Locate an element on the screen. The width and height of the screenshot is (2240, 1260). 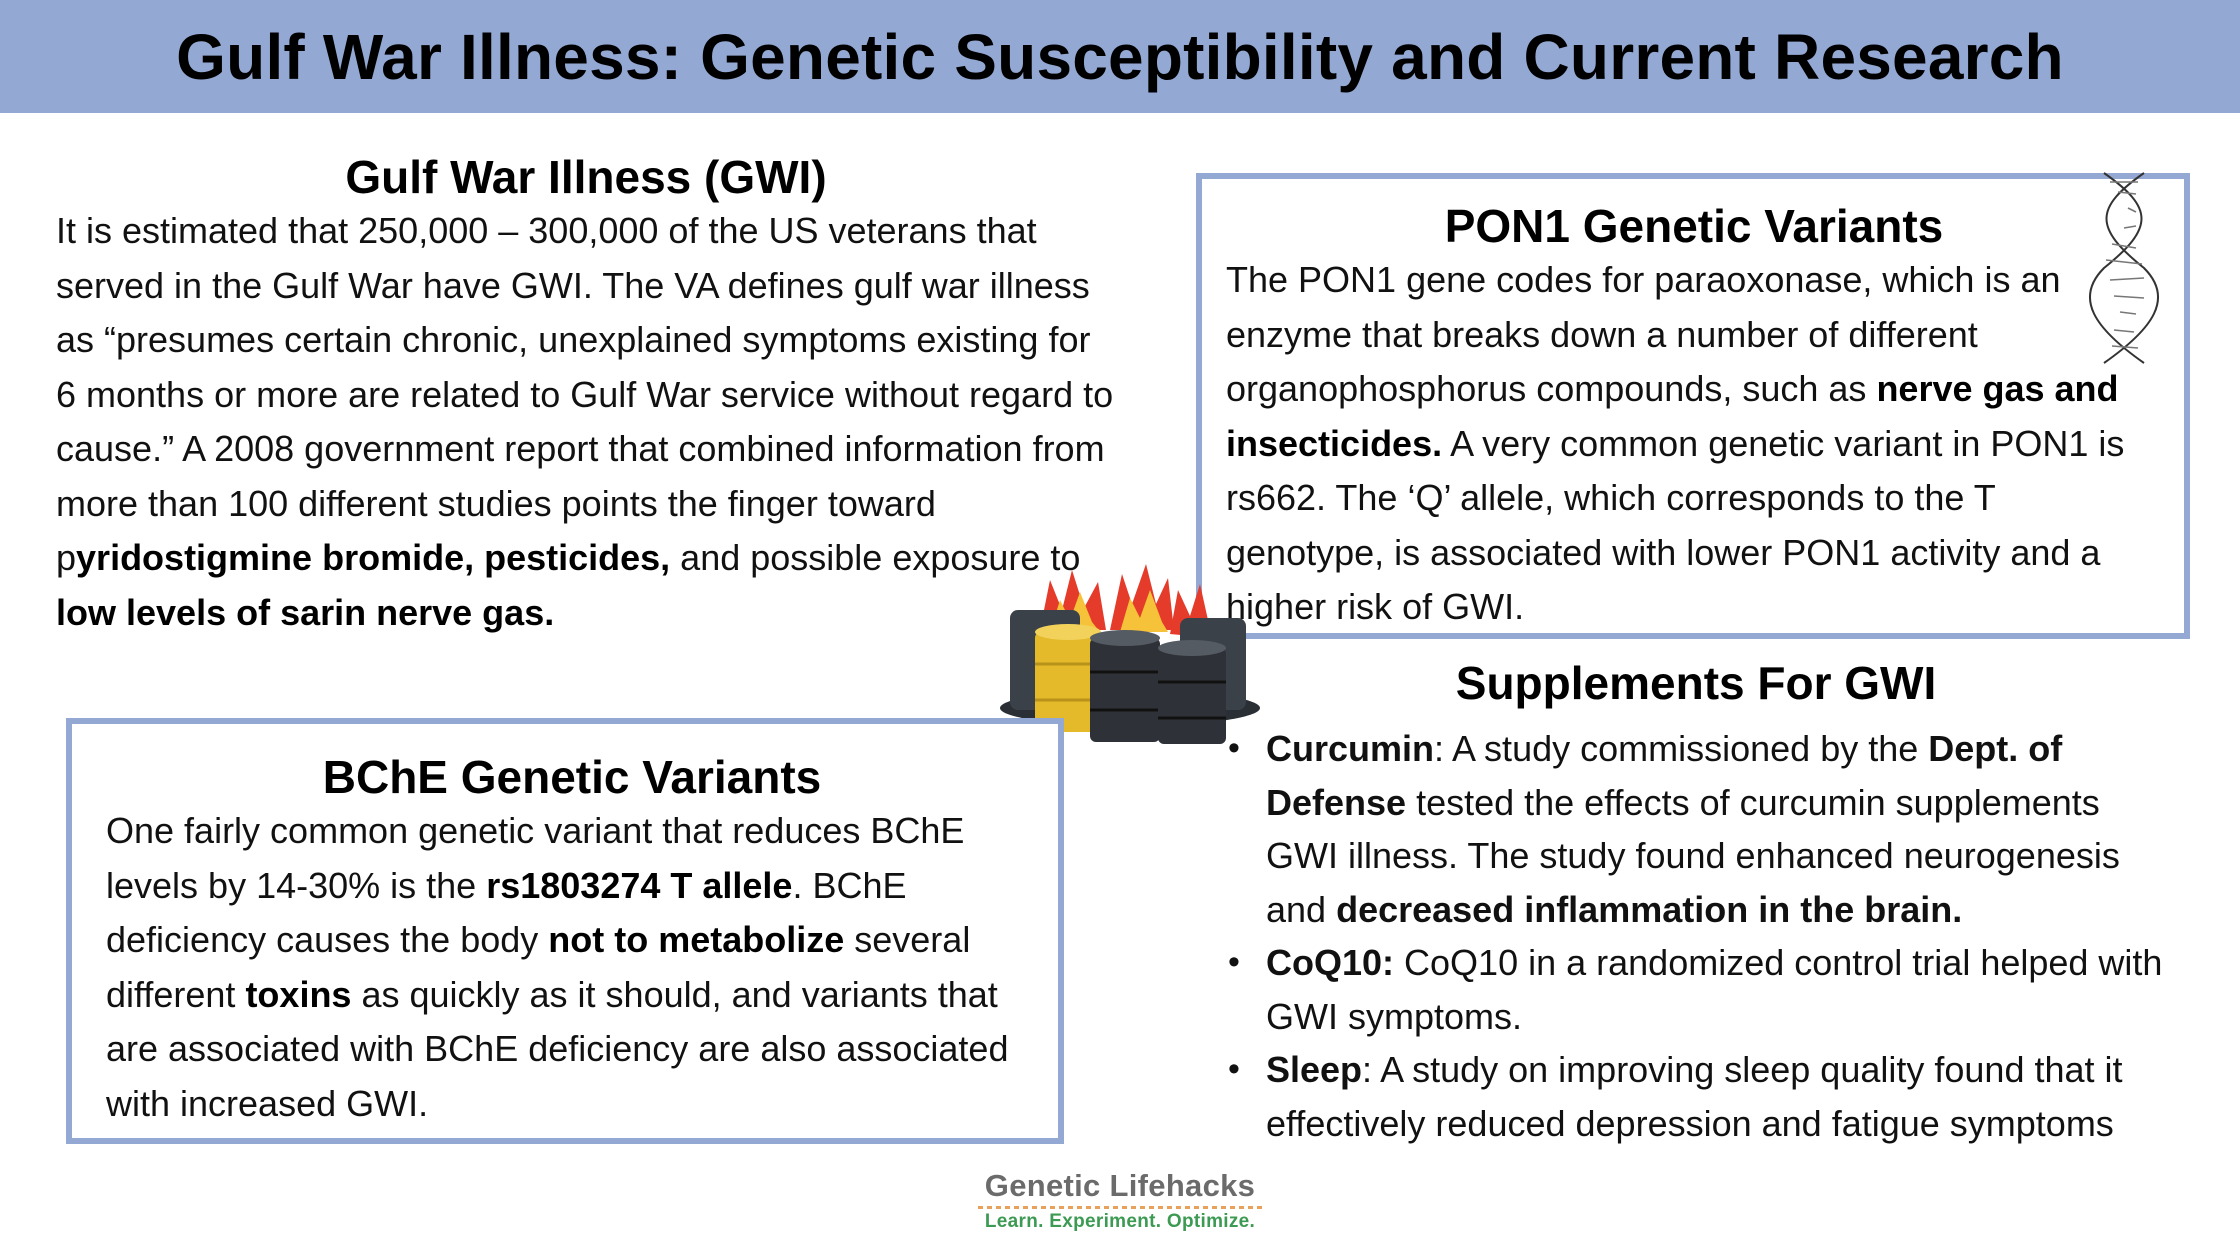
sleep-label: Sleep is located at coordinates (1314, 1069).